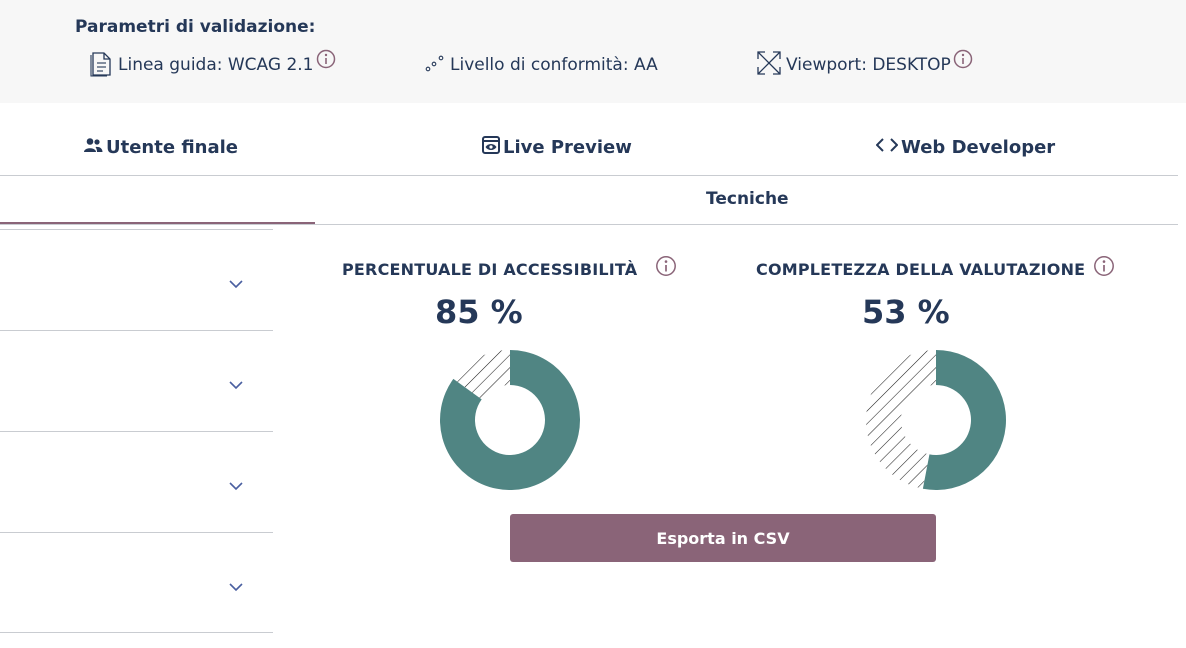 This screenshot has height=648, width=1186. I want to click on accessibility-percentage-title: PERCENTUALE DI ACCESSIBILITÀ, so click(490, 269).